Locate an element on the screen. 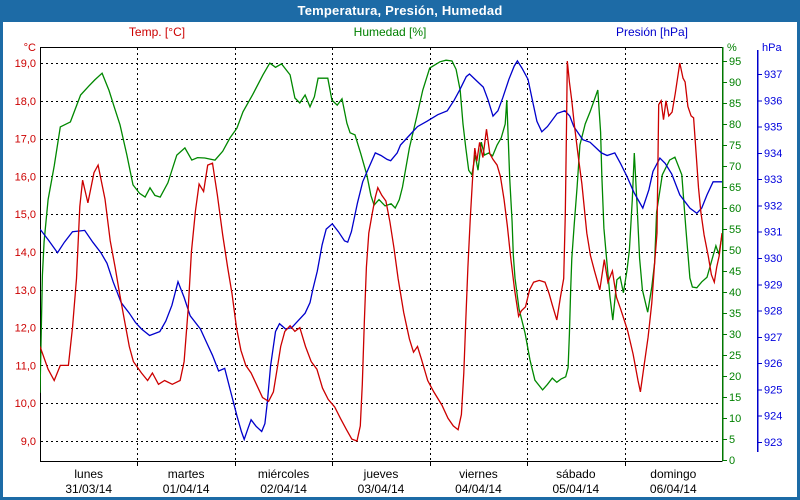  temp-axis-tick-label: 18,0 is located at coordinates (25, 102).